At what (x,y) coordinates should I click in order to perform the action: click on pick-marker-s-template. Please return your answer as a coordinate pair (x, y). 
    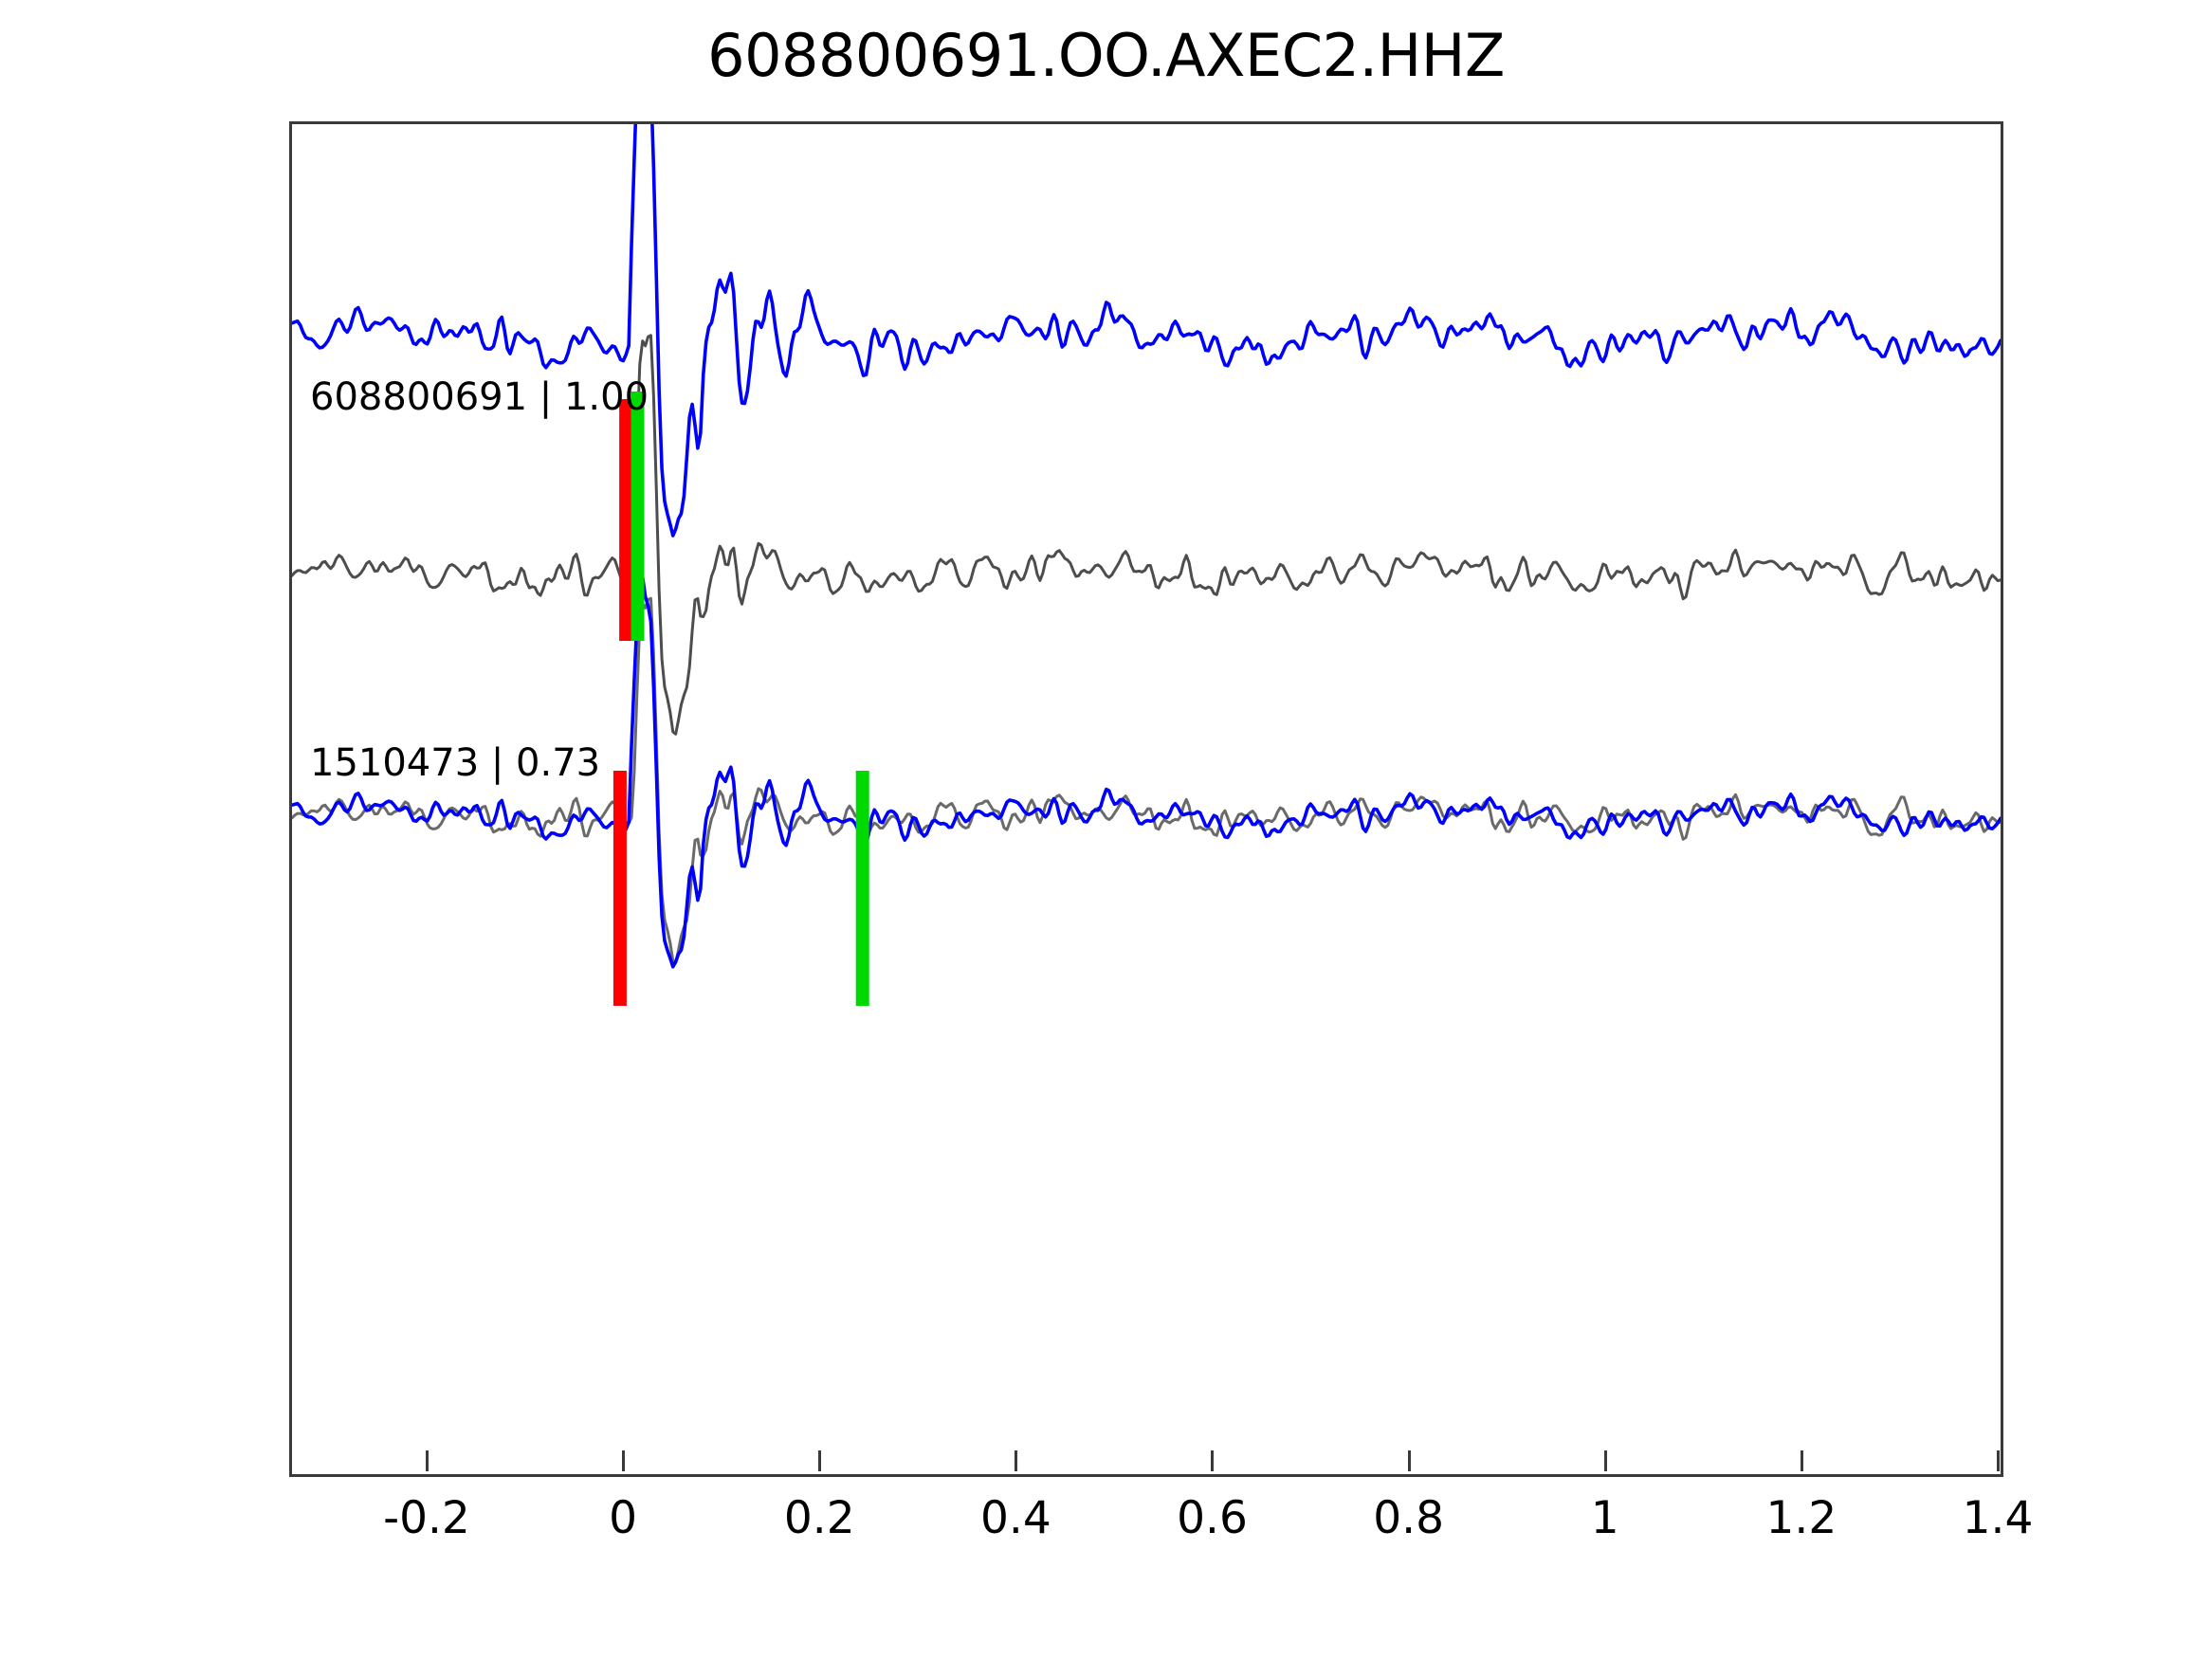
    Looking at the image, I should click on (638, 516).